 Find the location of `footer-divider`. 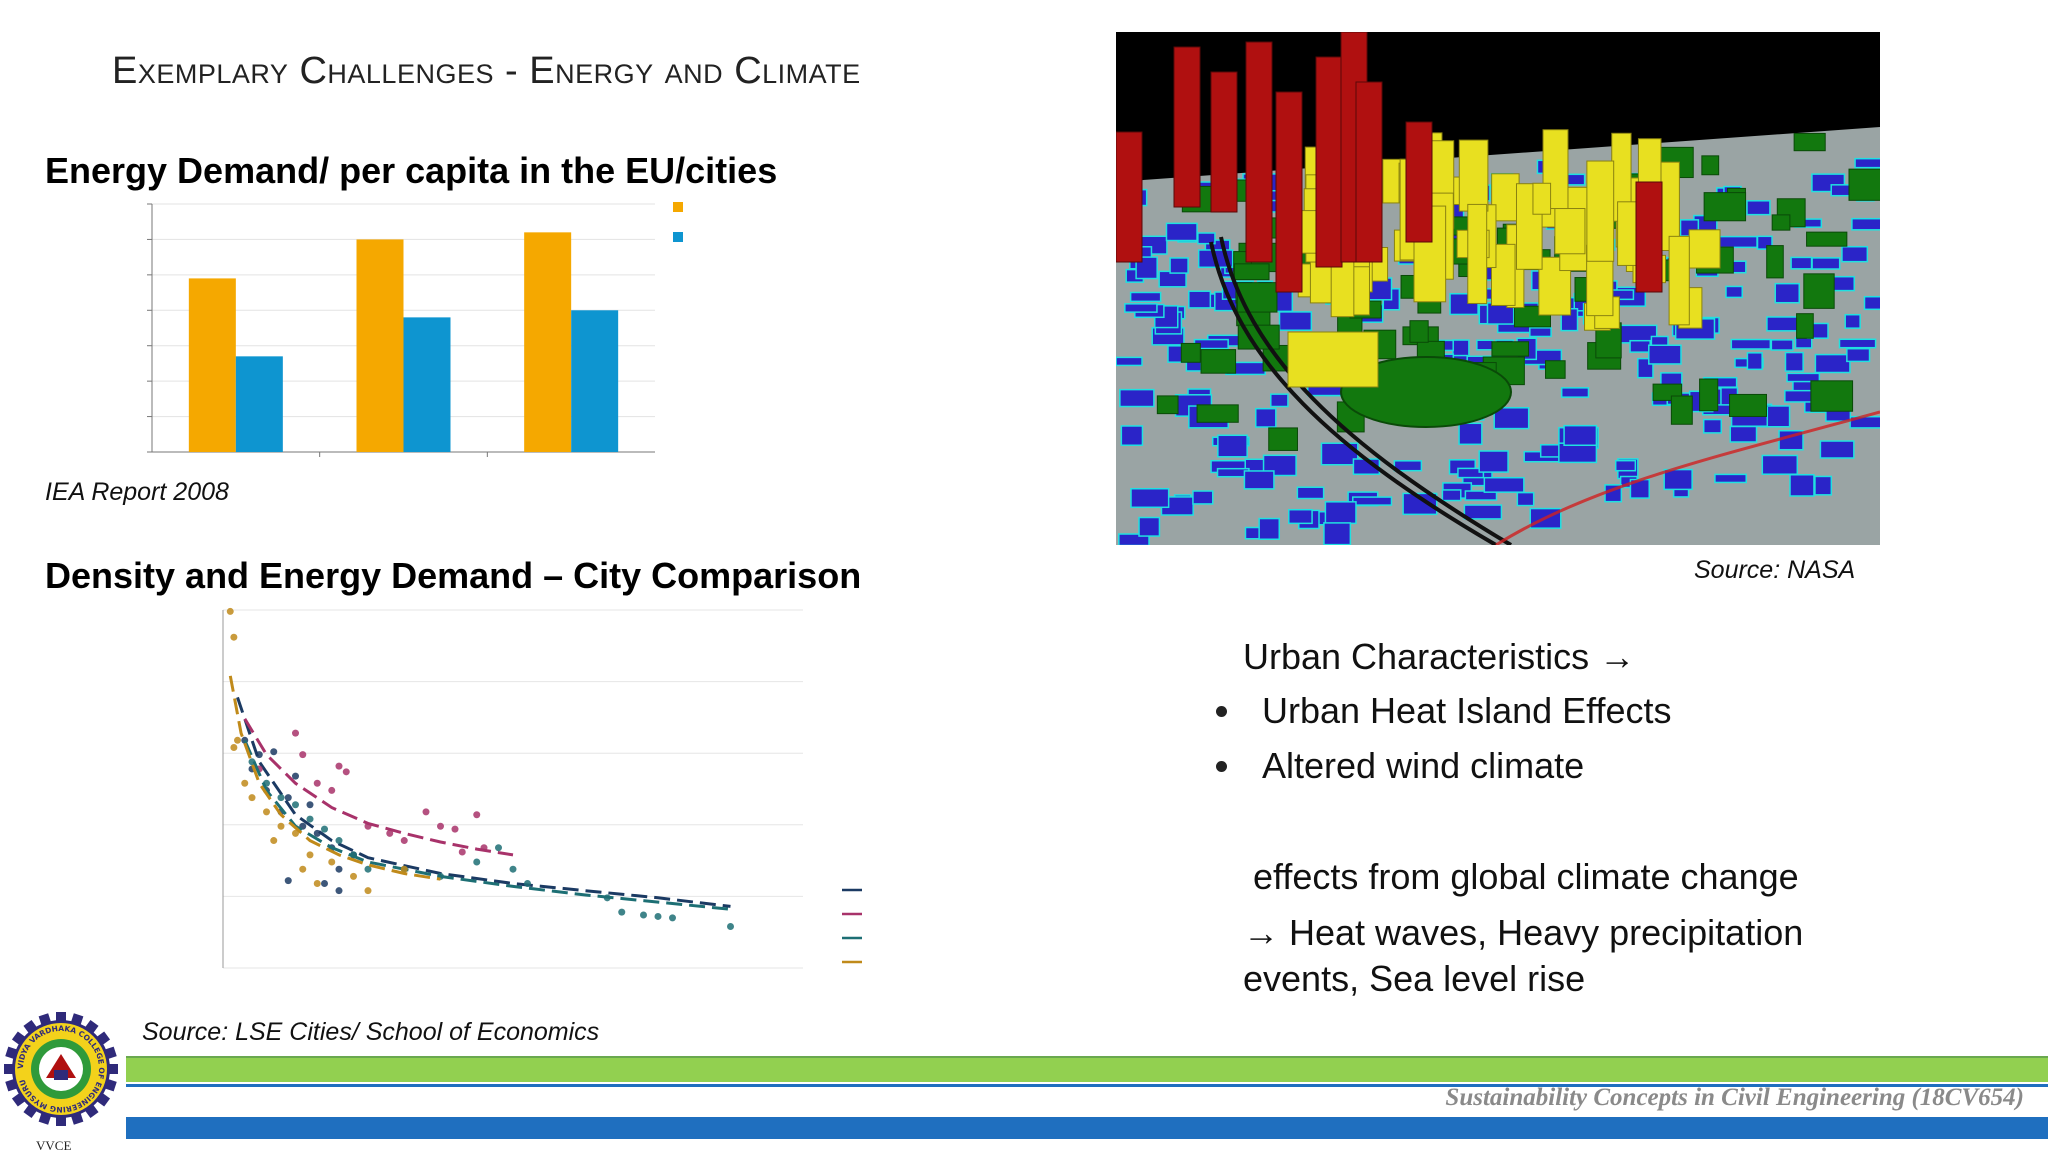

footer-divider is located at coordinates (1087, 1085).